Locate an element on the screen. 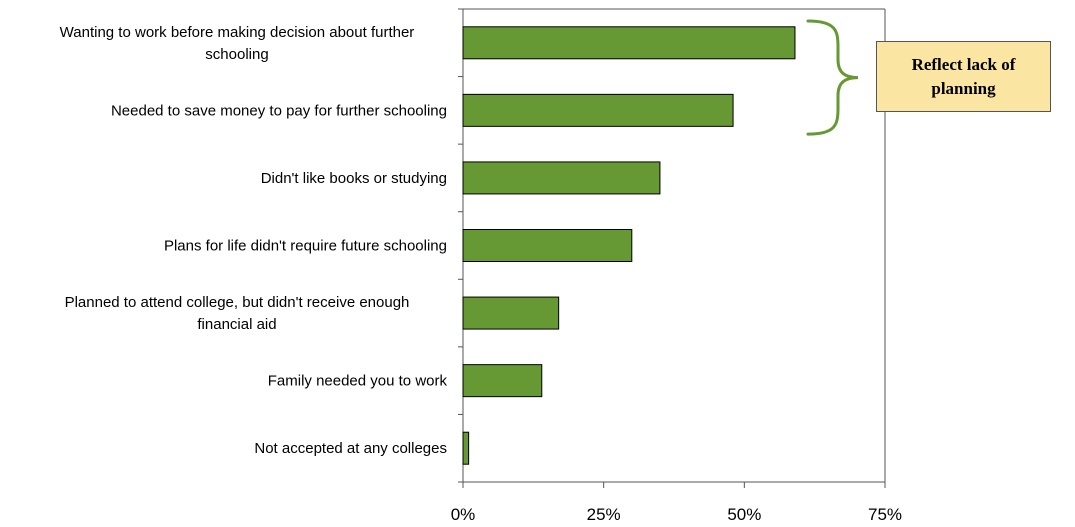 The image size is (1075, 527). annotation is located at coordinates (832, 77).